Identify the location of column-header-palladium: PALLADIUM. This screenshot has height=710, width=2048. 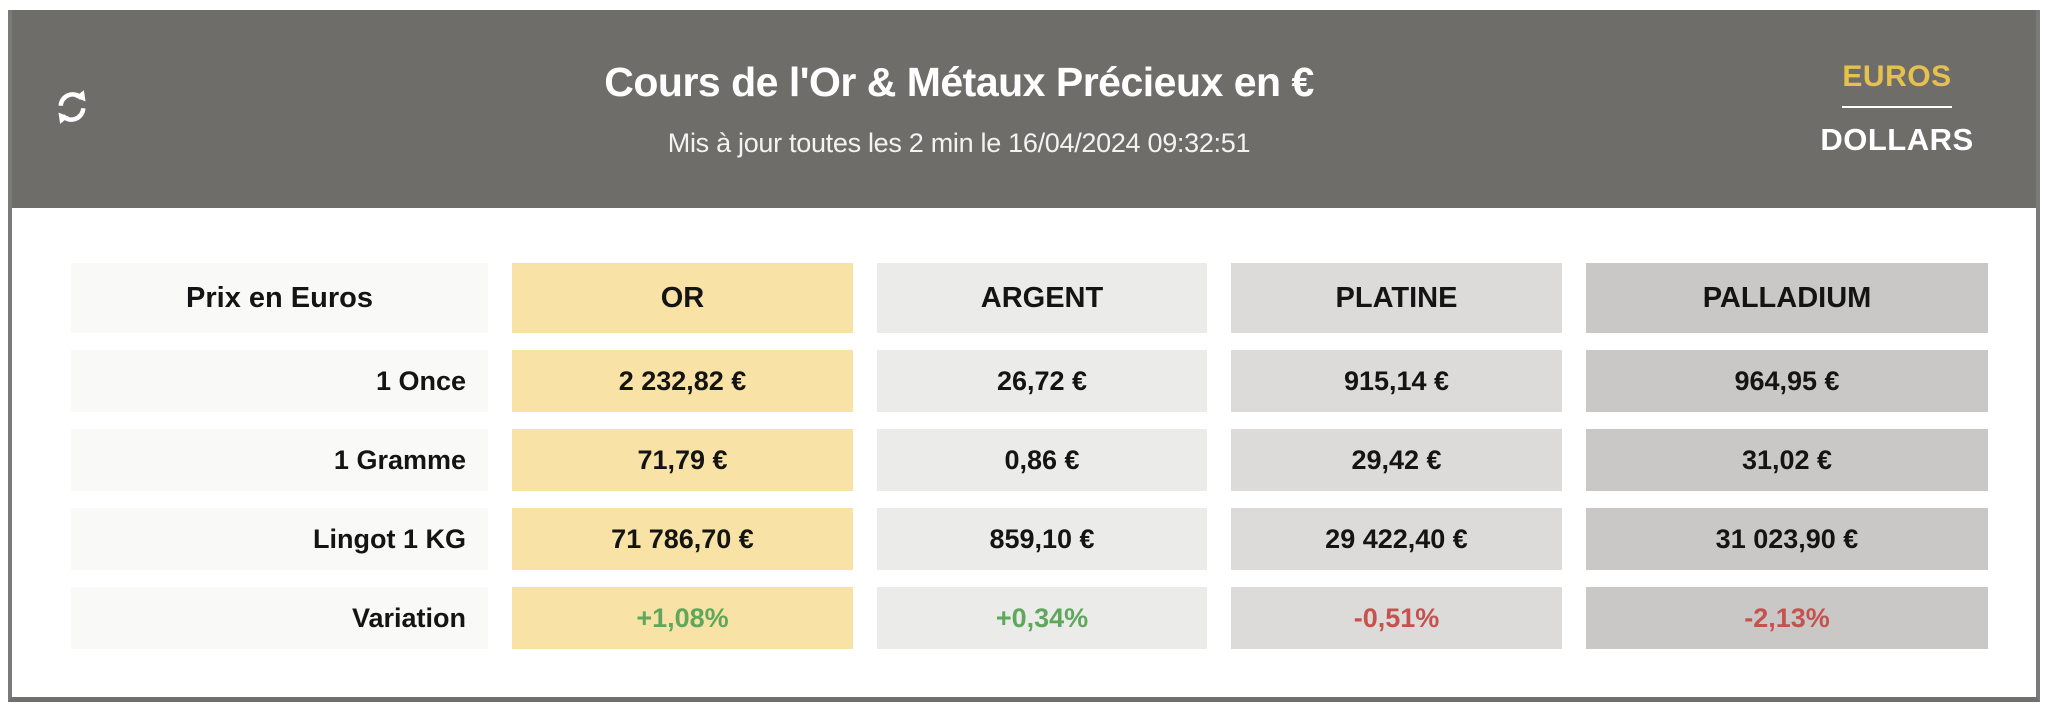
(1787, 298).